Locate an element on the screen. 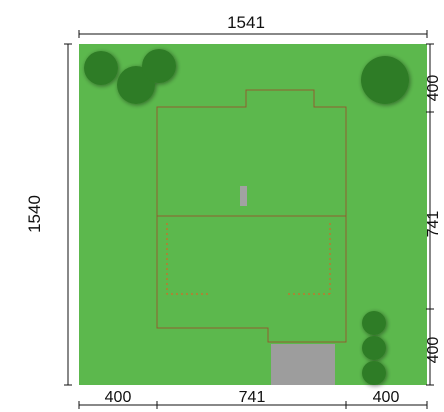 The width and height of the screenshot is (444, 412). right-dimension-label-bottom: 400 is located at coordinates (433, 350).